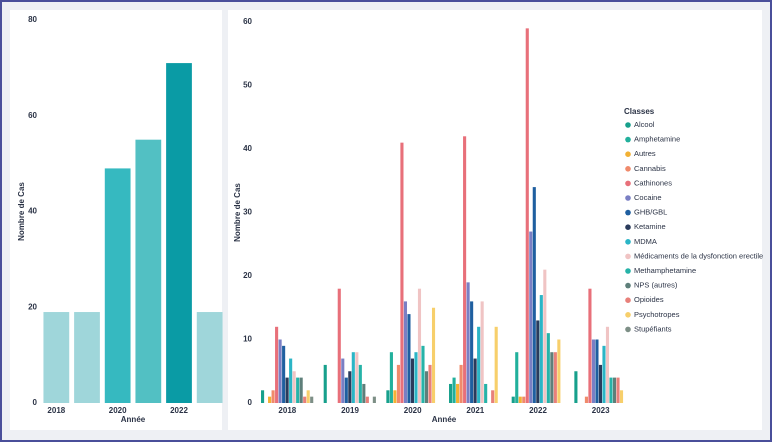 The image size is (772, 442). Describe the element at coordinates (653, 182) in the screenshot. I see `legend-label: Cathinones` at that location.